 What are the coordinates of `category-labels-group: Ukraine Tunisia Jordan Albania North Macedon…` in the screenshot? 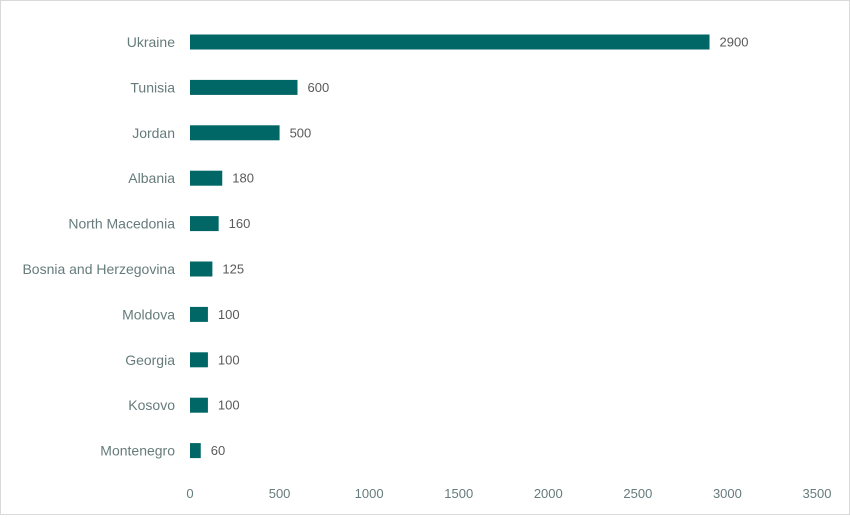 It's located at (98, 246).